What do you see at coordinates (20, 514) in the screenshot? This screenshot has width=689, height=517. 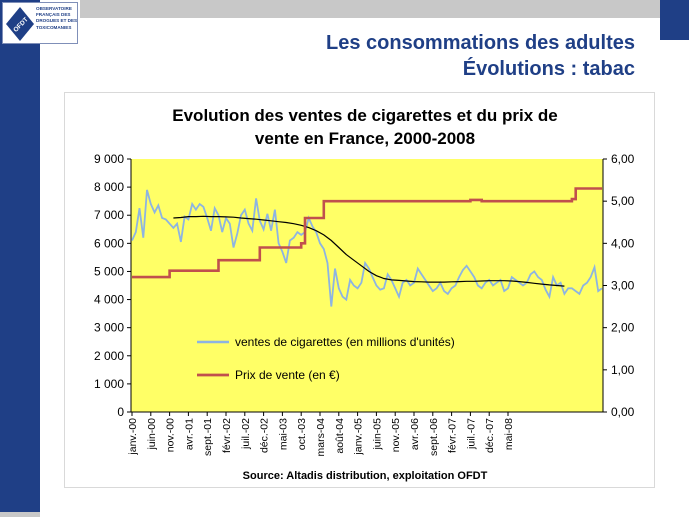 I see `bottom-grey-strip` at bounding box center [20, 514].